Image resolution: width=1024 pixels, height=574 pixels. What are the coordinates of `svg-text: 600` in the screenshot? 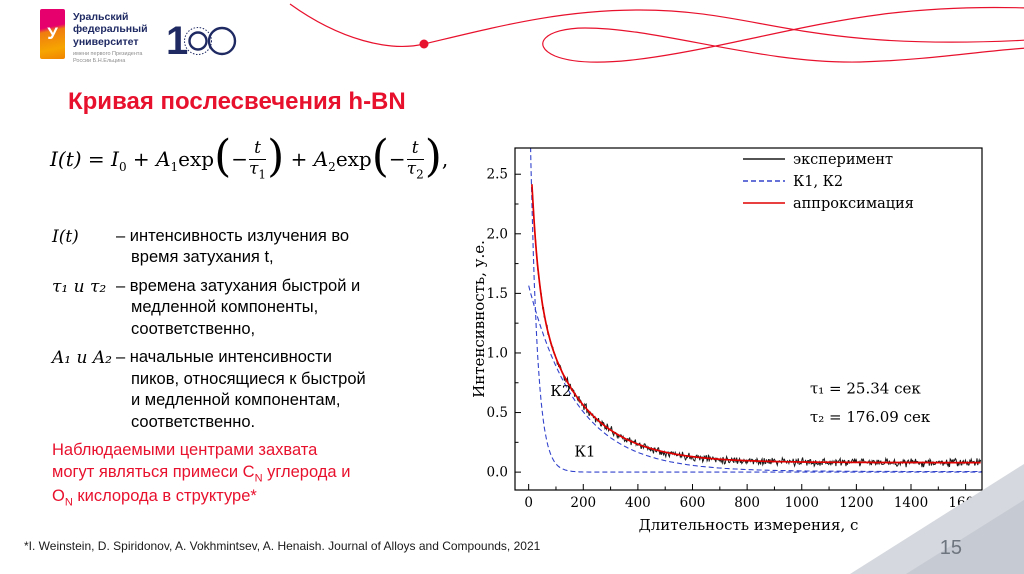 It's located at (693, 503).